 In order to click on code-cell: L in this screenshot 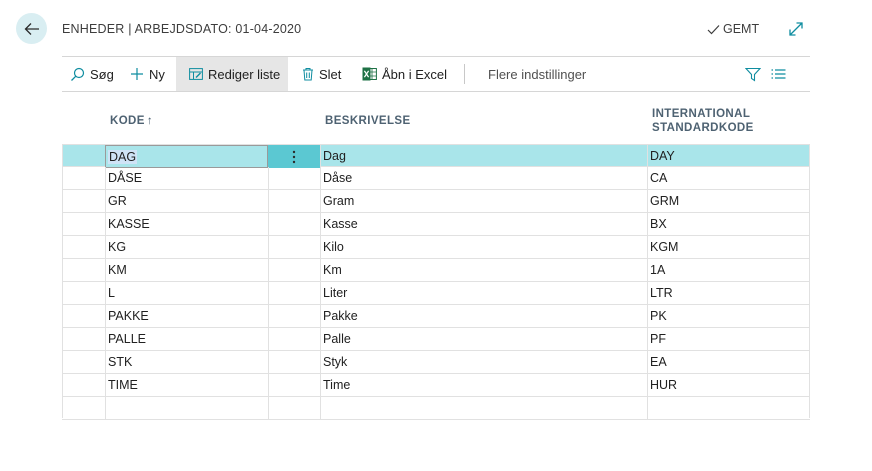, I will do `click(111, 293)`.